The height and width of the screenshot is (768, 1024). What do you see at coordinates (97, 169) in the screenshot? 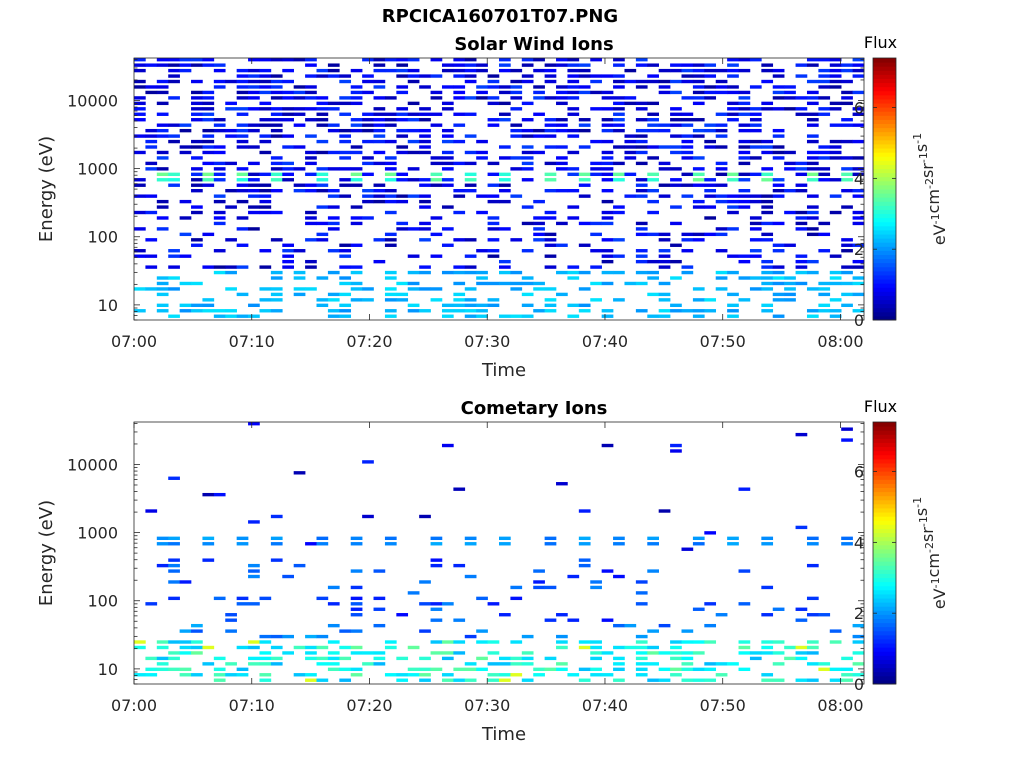
I see `y-tick-label: 1000` at bounding box center [97, 169].